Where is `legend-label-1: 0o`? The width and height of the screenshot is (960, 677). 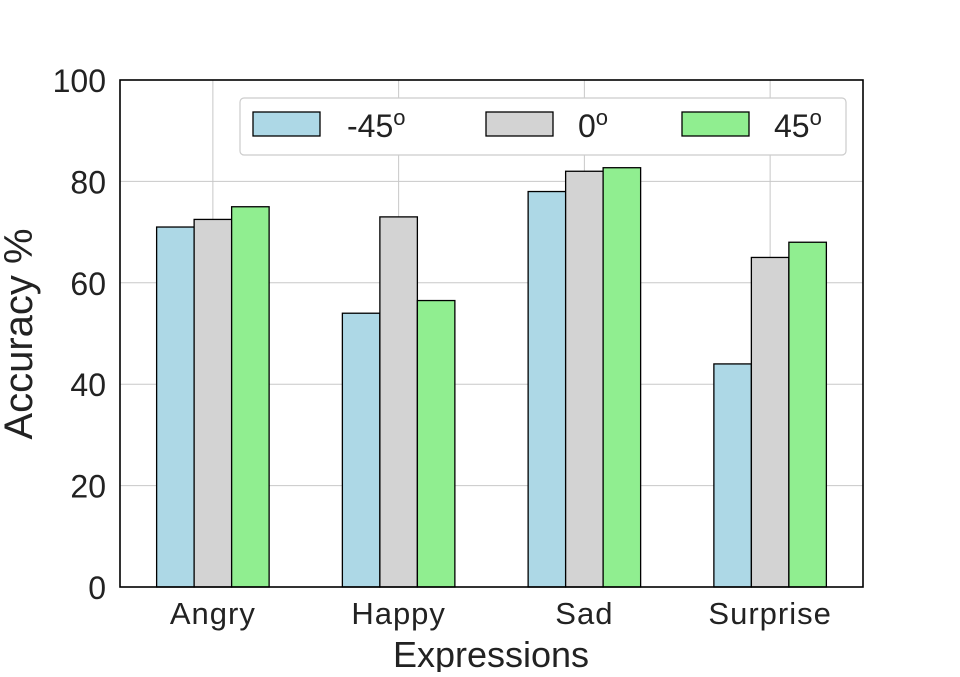 legend-label-1: 0o is located at coordinates (593, 124).